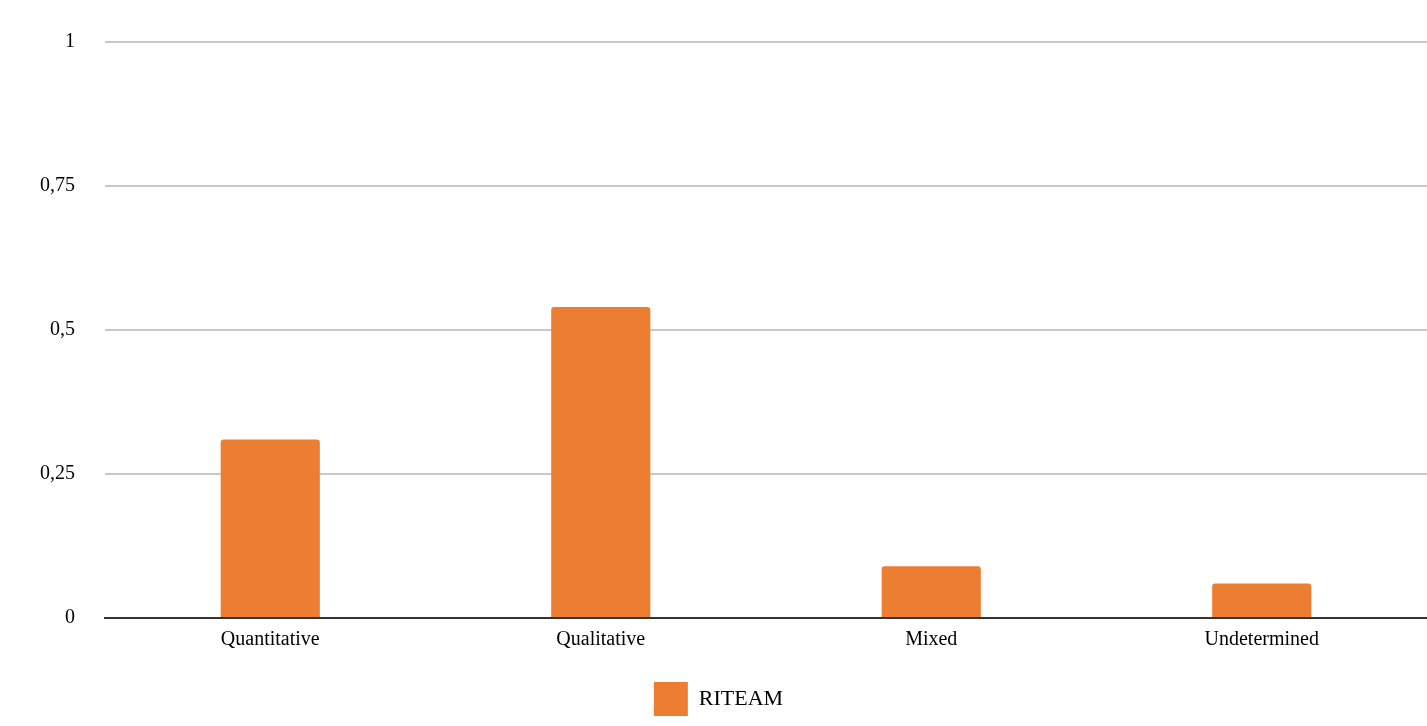 This screenshot has height=726, width=1427. I want to click on x-tick-label: Qualitative, so click(601, 638).